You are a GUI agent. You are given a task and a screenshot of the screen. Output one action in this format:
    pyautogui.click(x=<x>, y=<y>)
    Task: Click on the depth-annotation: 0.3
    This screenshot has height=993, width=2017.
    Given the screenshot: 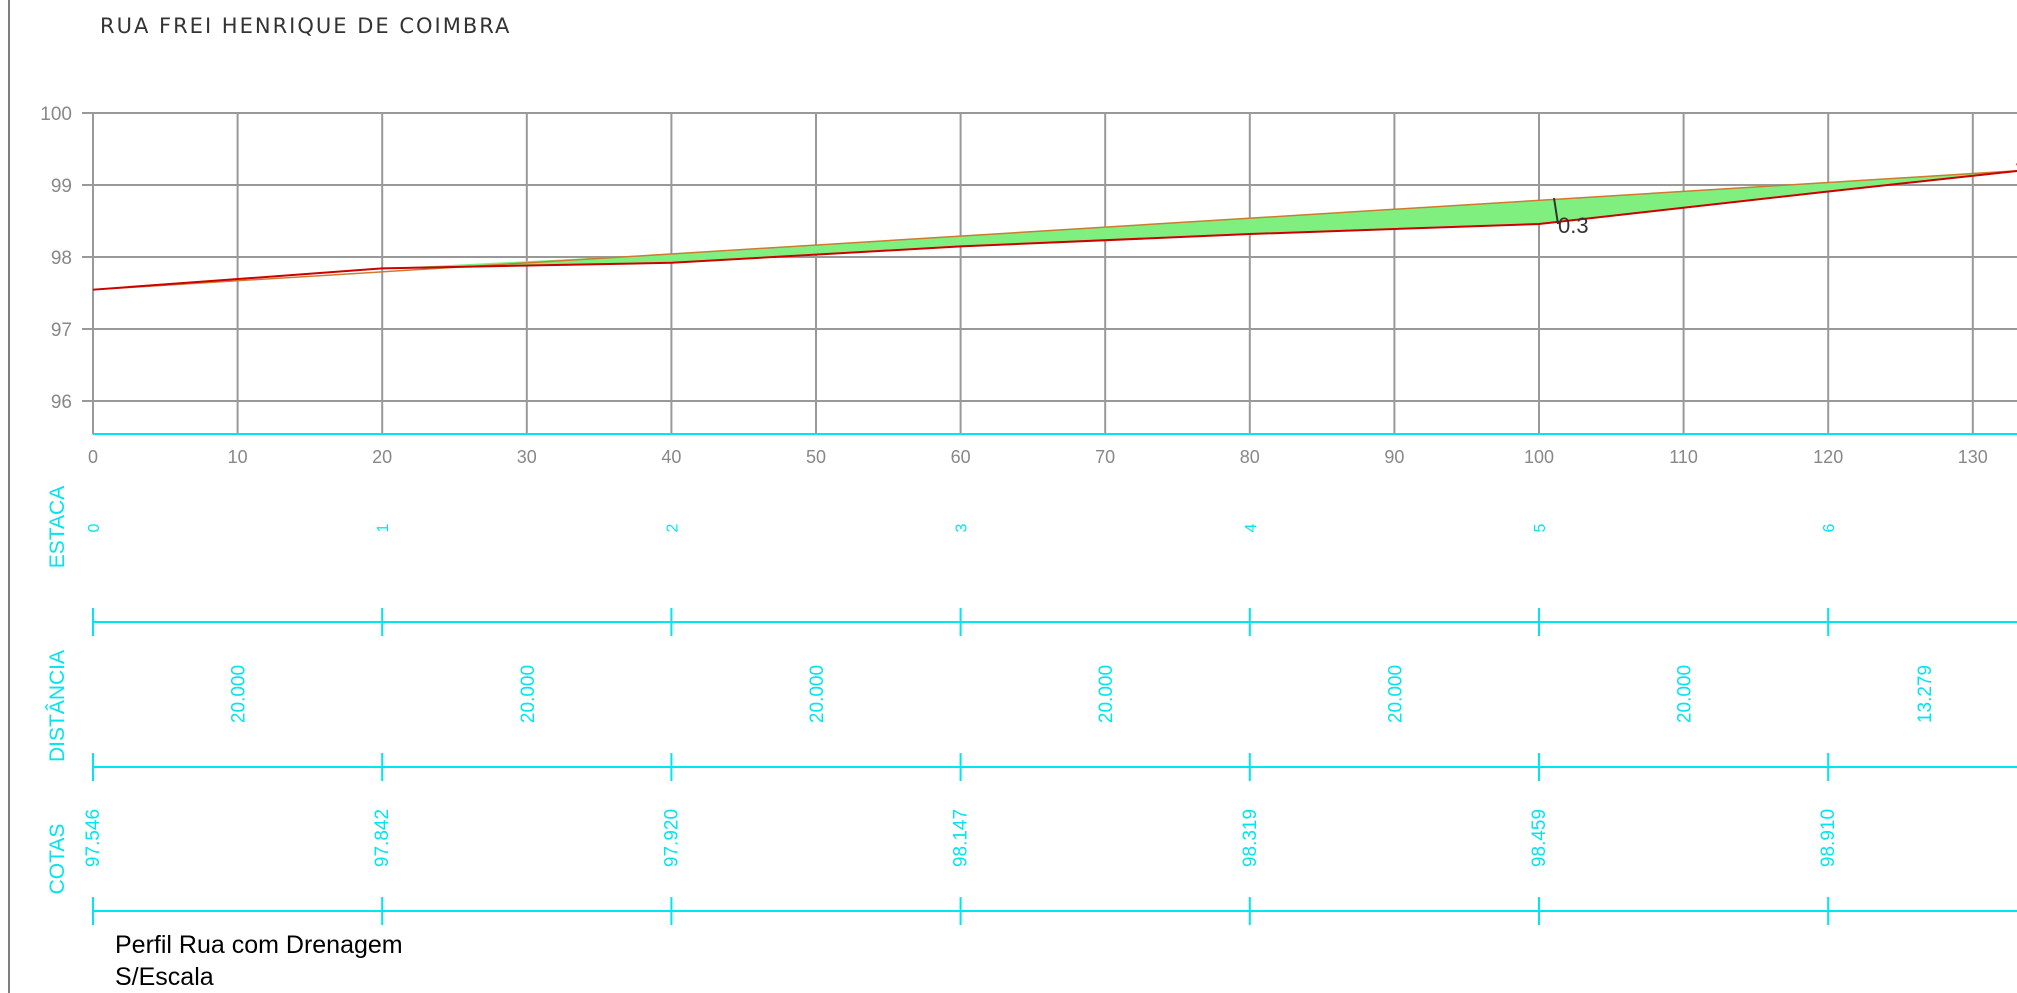 What is the action you would take?
    pyautogui.click(x=1573, y=225)
    